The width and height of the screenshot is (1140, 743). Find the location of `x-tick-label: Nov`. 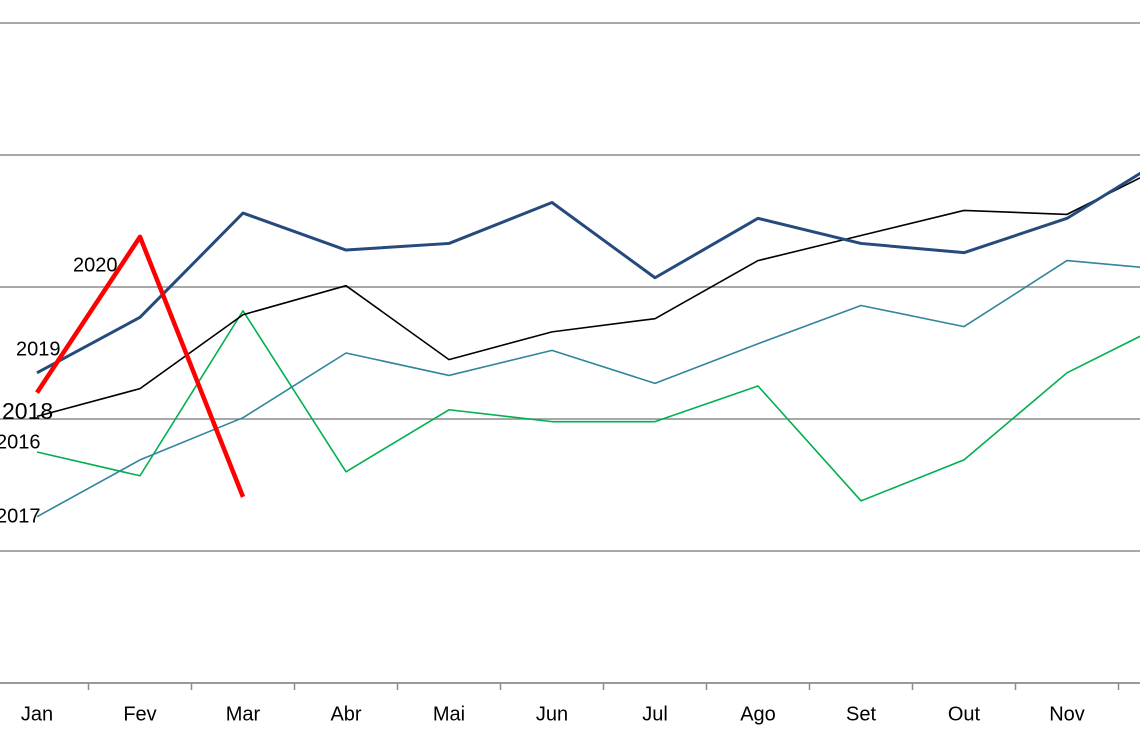

x-tick-label: Nov is located at coordinates (1067, 714).